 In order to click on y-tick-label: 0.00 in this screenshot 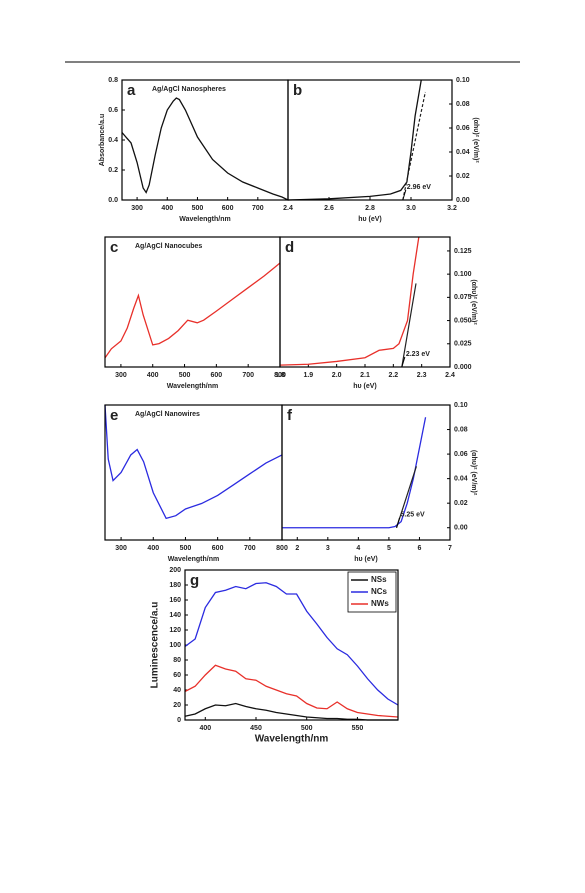, I will do `click(461, 528)`.